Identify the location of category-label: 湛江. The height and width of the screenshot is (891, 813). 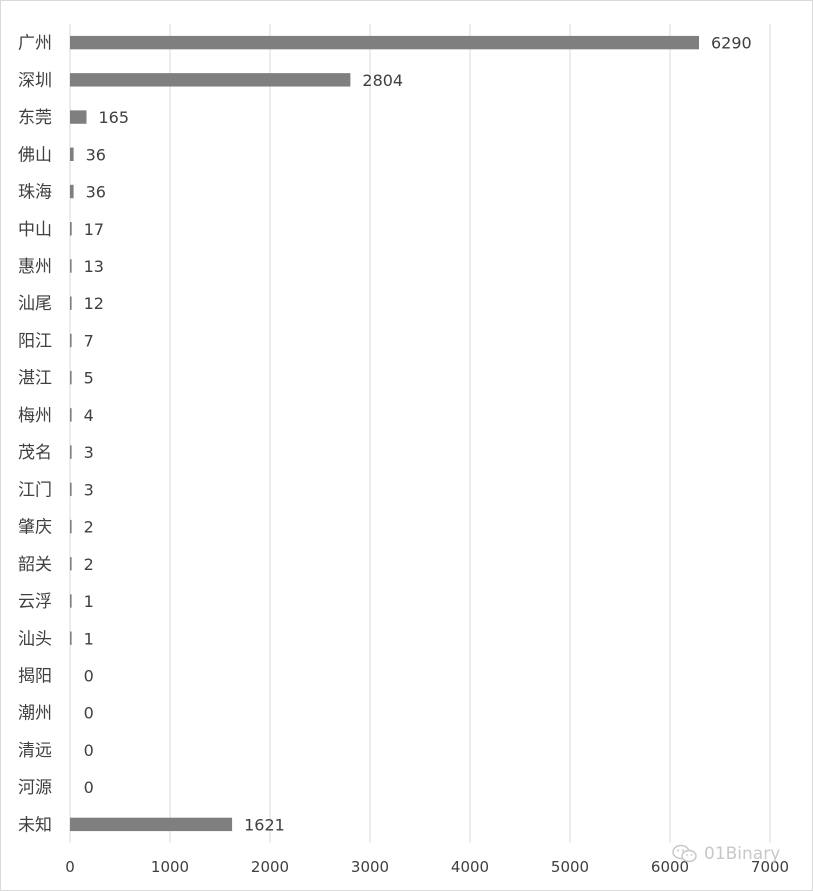
(35, 379).